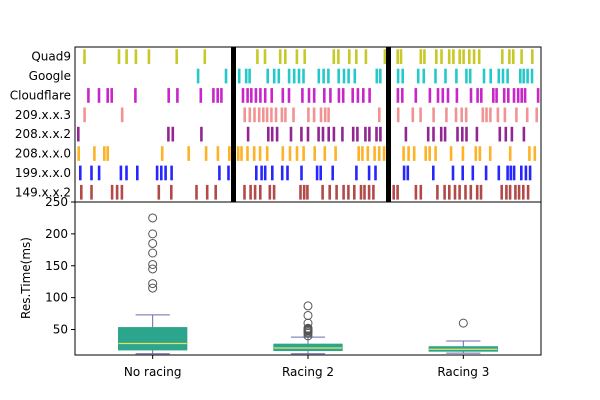  Describe the element at coordinates (43, 154) in the screenshot. I see `row-label: 208.x.x.0` at that location.